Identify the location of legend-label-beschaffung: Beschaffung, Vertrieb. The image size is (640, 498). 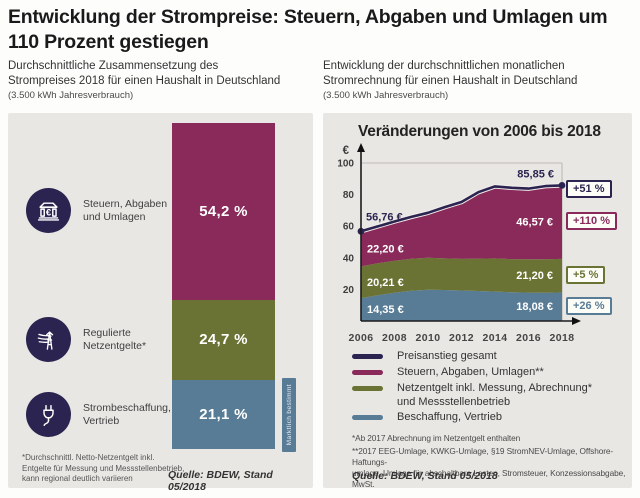
(449, 417).